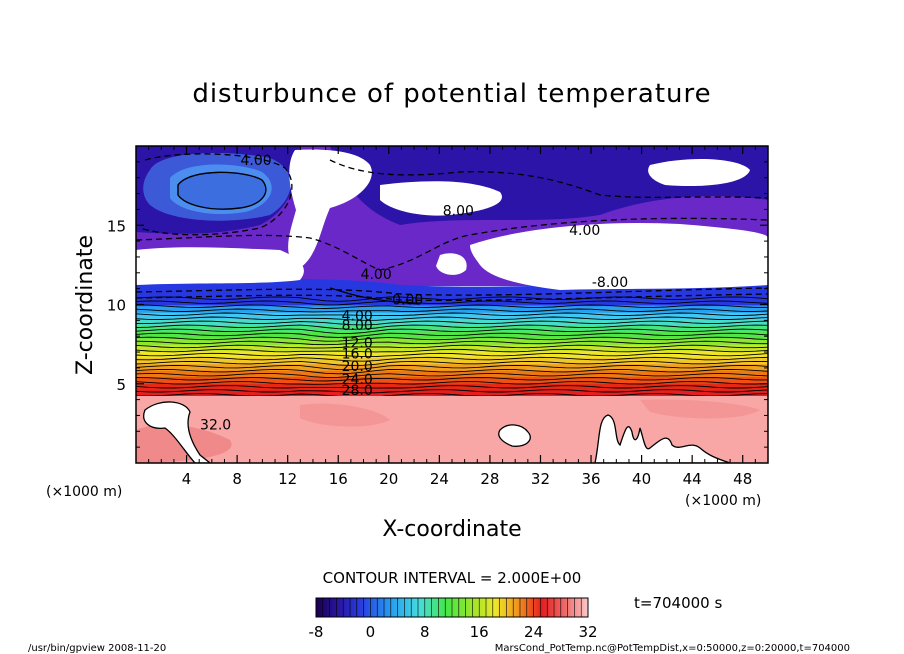 The image size is (904, 654). I want to click on x-tick-label: 12, so click(287, 479).